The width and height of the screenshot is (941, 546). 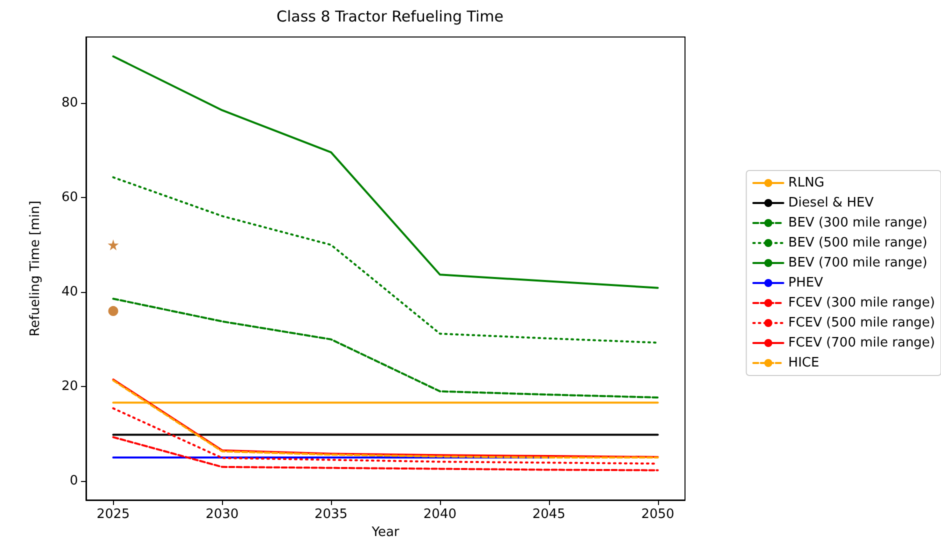 What do you see at coordinates (74, 481) in the screenshot?
I see `y-tick-label: 0` at bounding box center [74, 481].